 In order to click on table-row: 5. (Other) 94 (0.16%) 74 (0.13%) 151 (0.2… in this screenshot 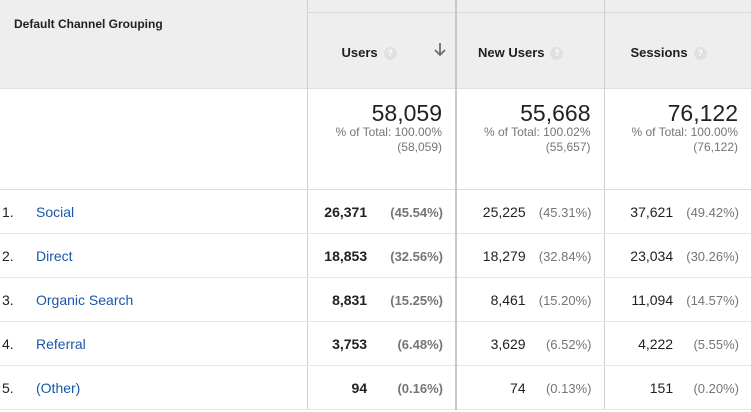, I will do `click(375, 387)`.